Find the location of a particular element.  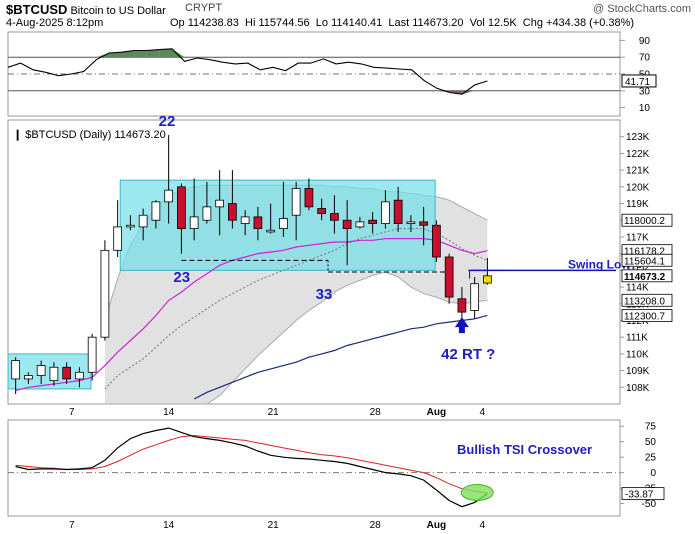

rsi-line is located at coordinates (247, 71).